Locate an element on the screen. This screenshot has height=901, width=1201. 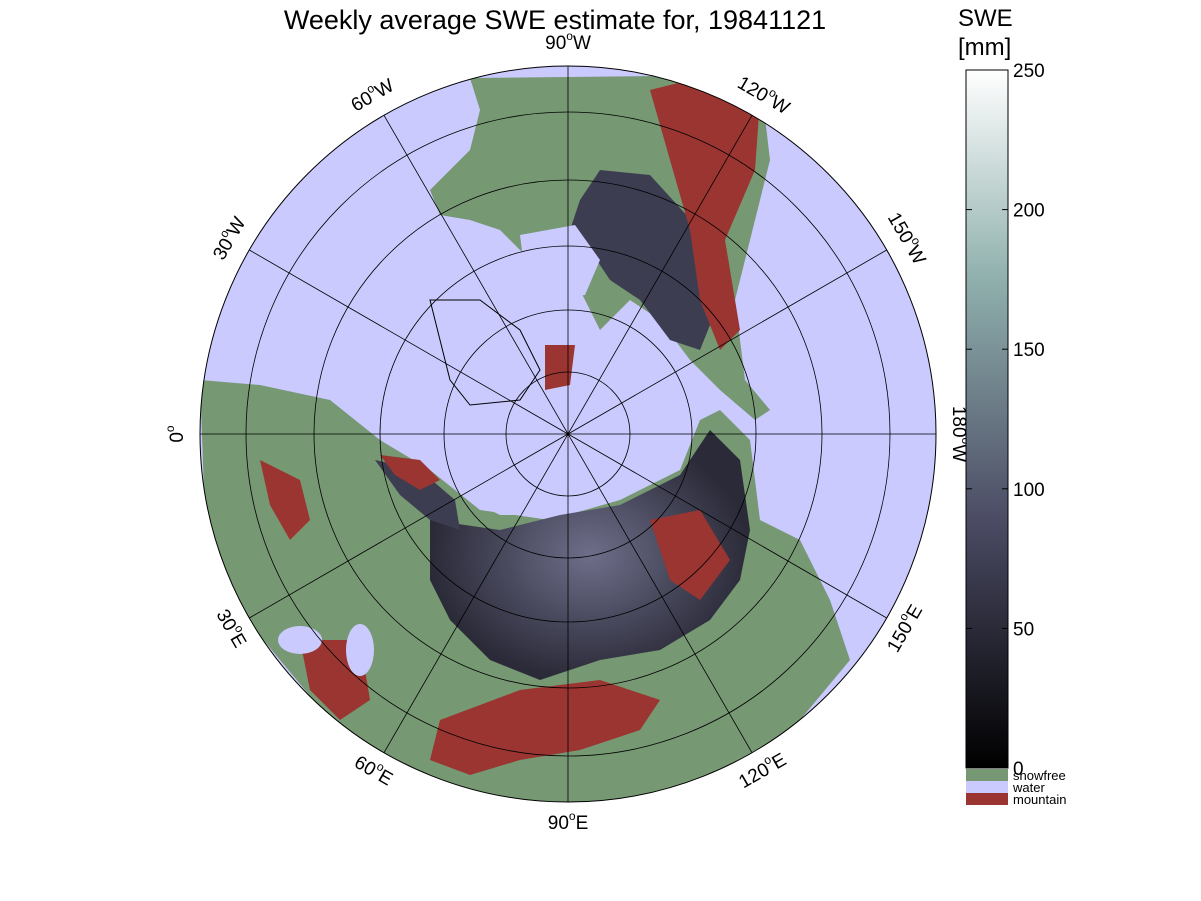
east-asia-mountain is located at coordinates (690, 555).